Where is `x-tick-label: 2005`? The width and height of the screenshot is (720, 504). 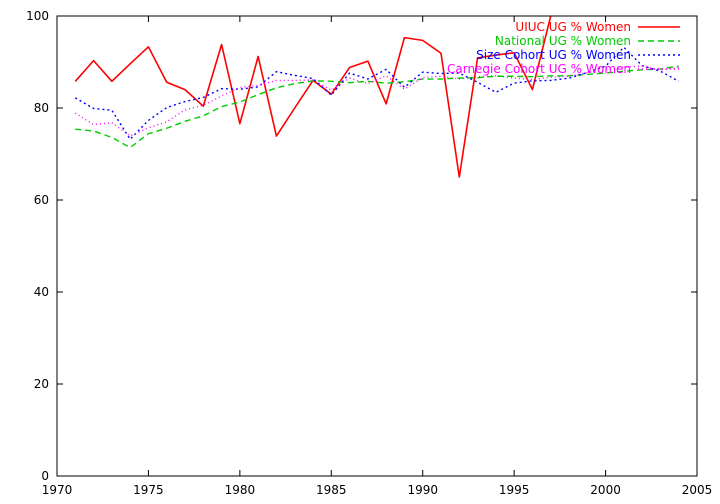 x-tick-label: 2005 is located at coordinates (697, 490).